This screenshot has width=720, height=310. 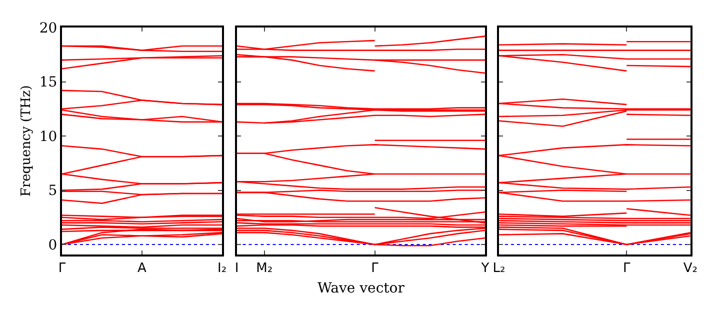 I want to click on x-axis-title: Wave vector, so click(x=361, y=288).